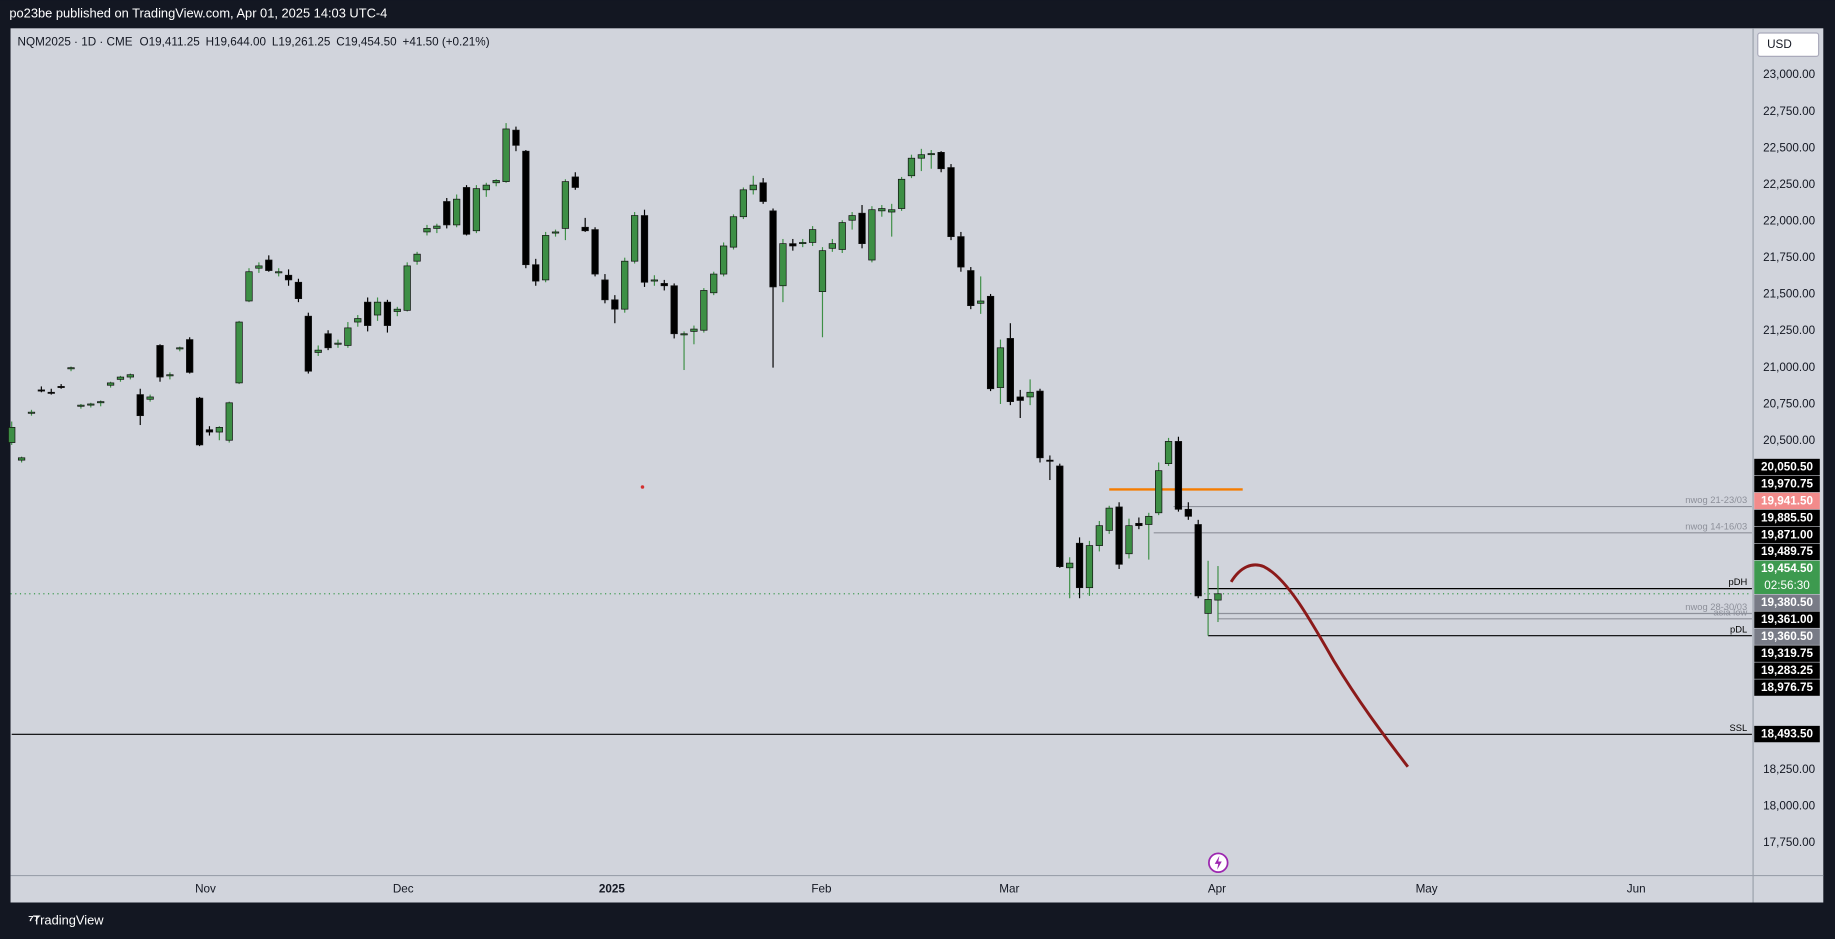 The width and height of the screenshot is (1835, 939). Describe the element at coordinates (34, 920) in the screenshot. I see `brand-logo: ⁷⁷` at that location.